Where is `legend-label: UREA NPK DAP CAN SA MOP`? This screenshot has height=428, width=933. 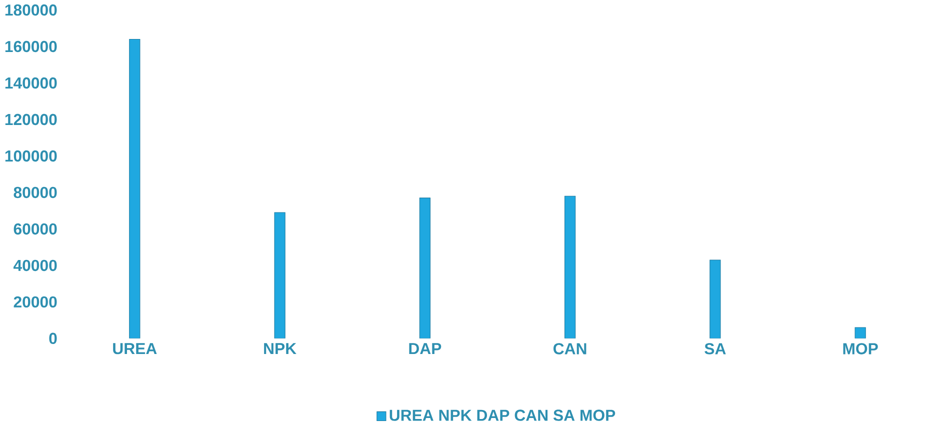
legend-label: UREA NPK DAP CAN SA MOP is located at coordinates (503, 415).